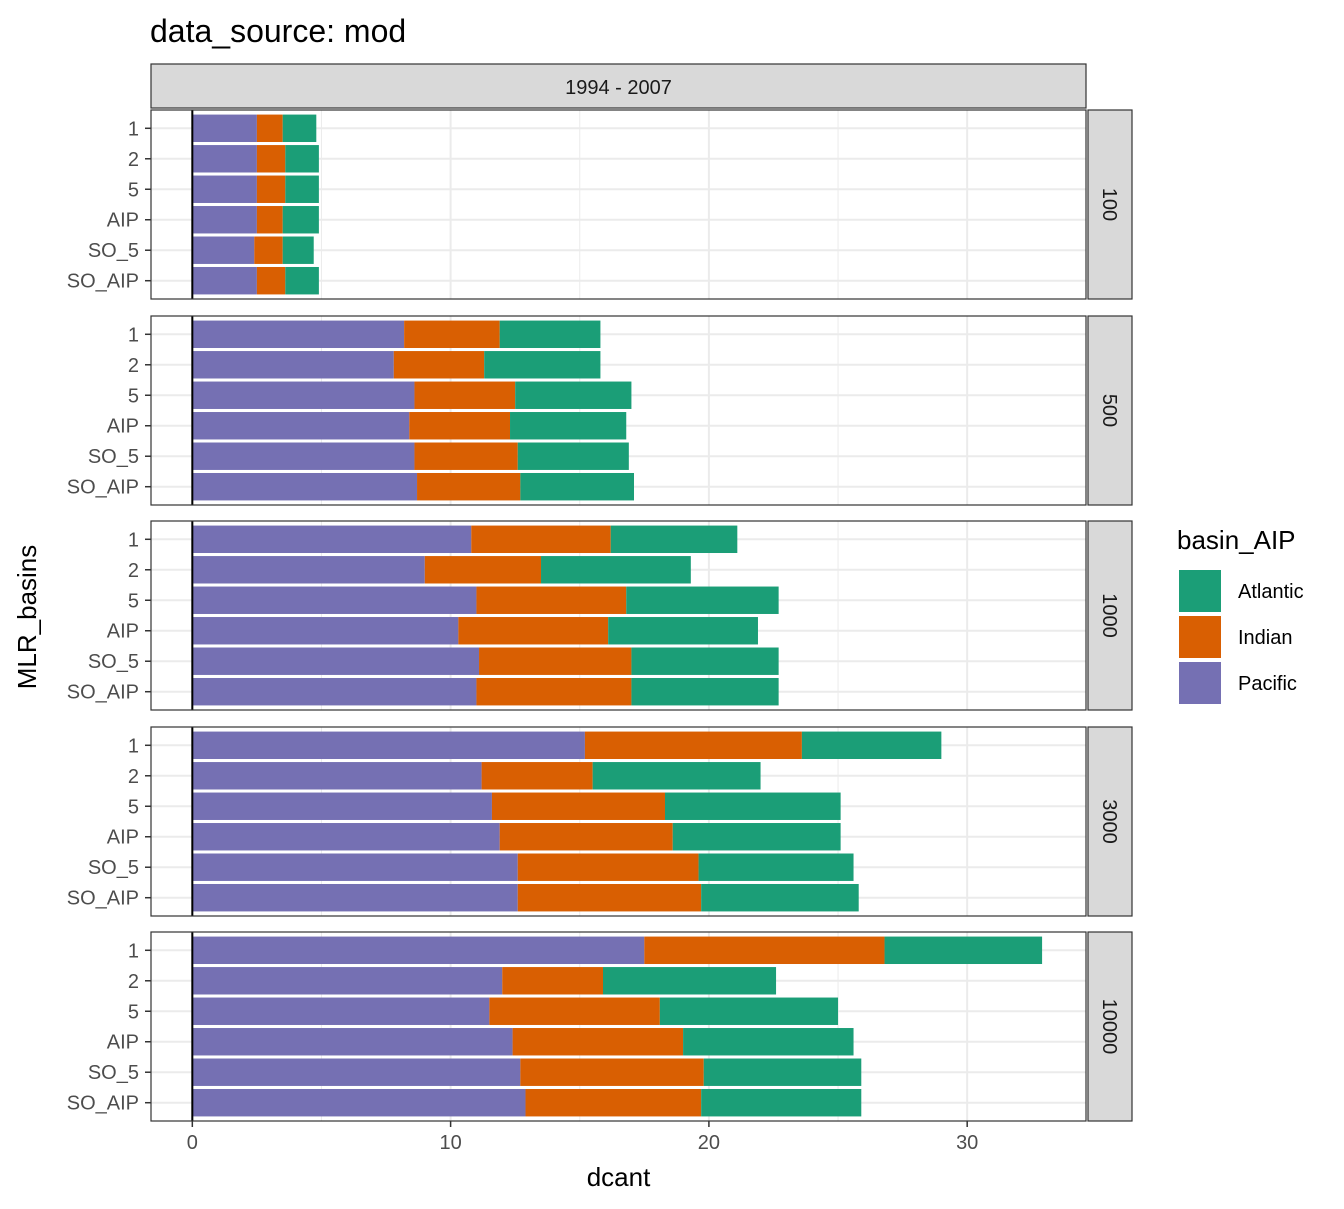  Describe the element at coordinates (278, 31) in the screenshot. I see `chart-title: data_source: mod` at that location.